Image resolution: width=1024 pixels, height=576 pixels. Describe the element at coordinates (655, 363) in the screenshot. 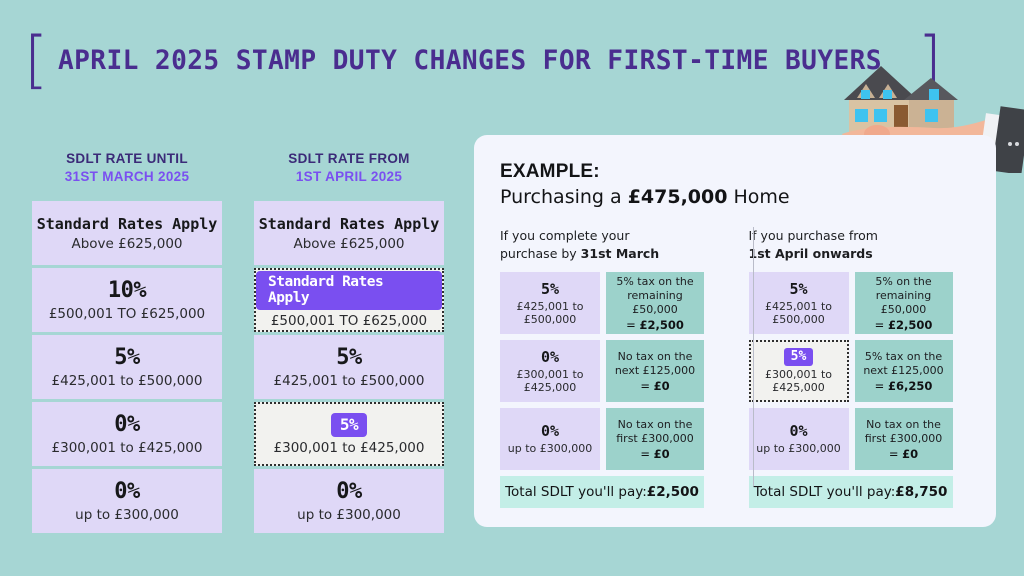

I see `band-description: No tax on the next £125,000` at that location.